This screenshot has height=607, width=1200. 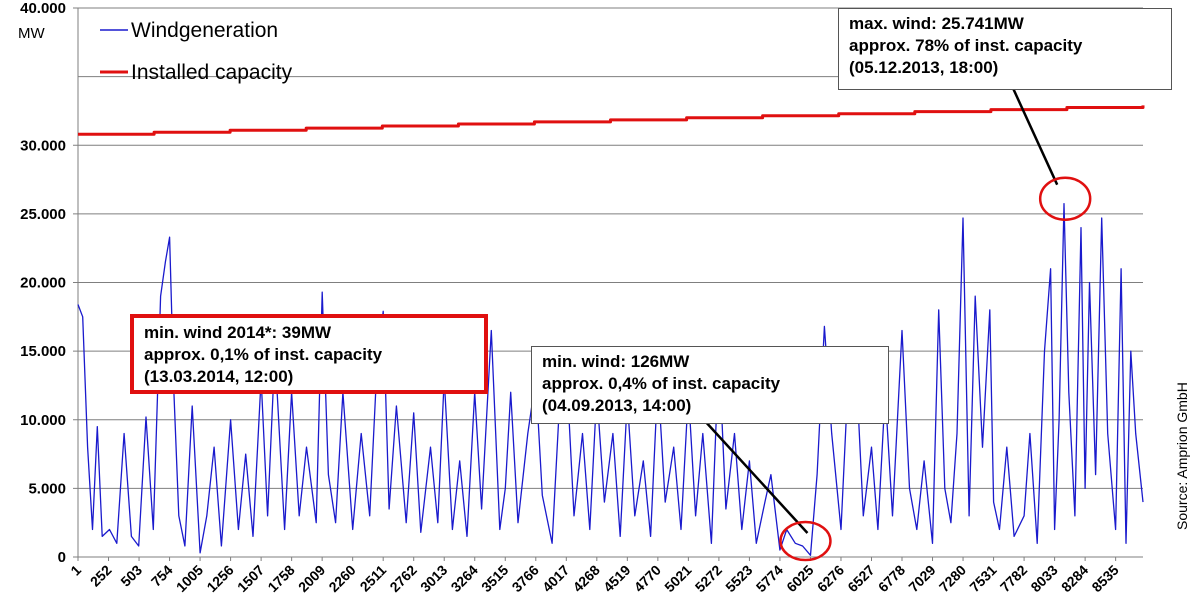 I want to click on y-tick-label: 20.000, so click(x=43, y=283).